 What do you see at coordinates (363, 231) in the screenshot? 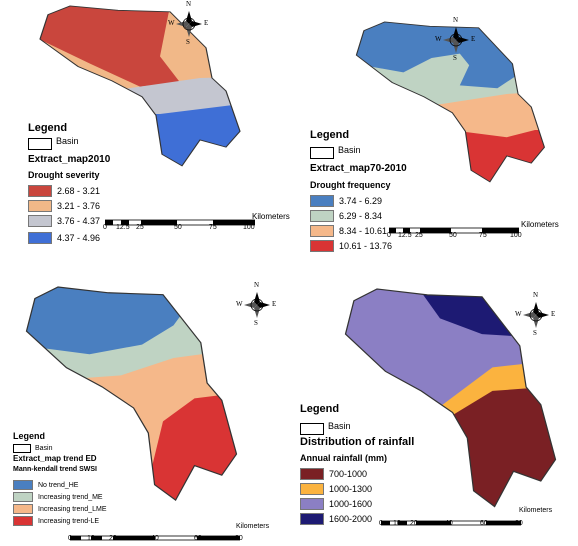
I see `class-label: 8.34 - 10.61` at bounding box center [363, 231].